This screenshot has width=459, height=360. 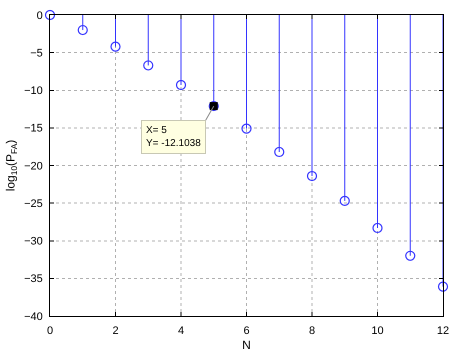 I want to click on x-tick-label: 0, so click(x=50, y=331).